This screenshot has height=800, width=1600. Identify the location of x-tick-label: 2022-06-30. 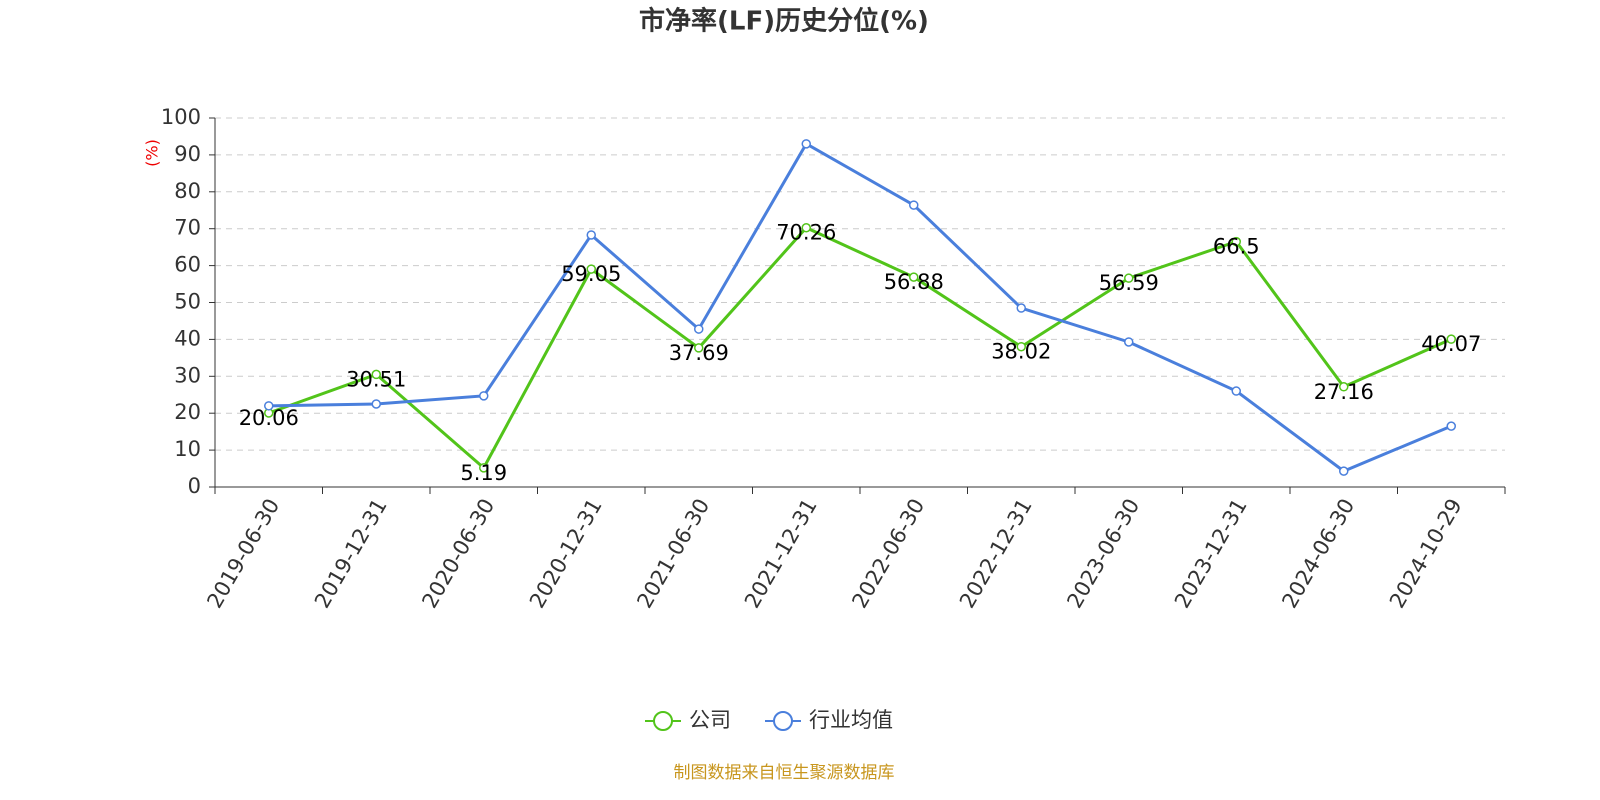
(888, 554).